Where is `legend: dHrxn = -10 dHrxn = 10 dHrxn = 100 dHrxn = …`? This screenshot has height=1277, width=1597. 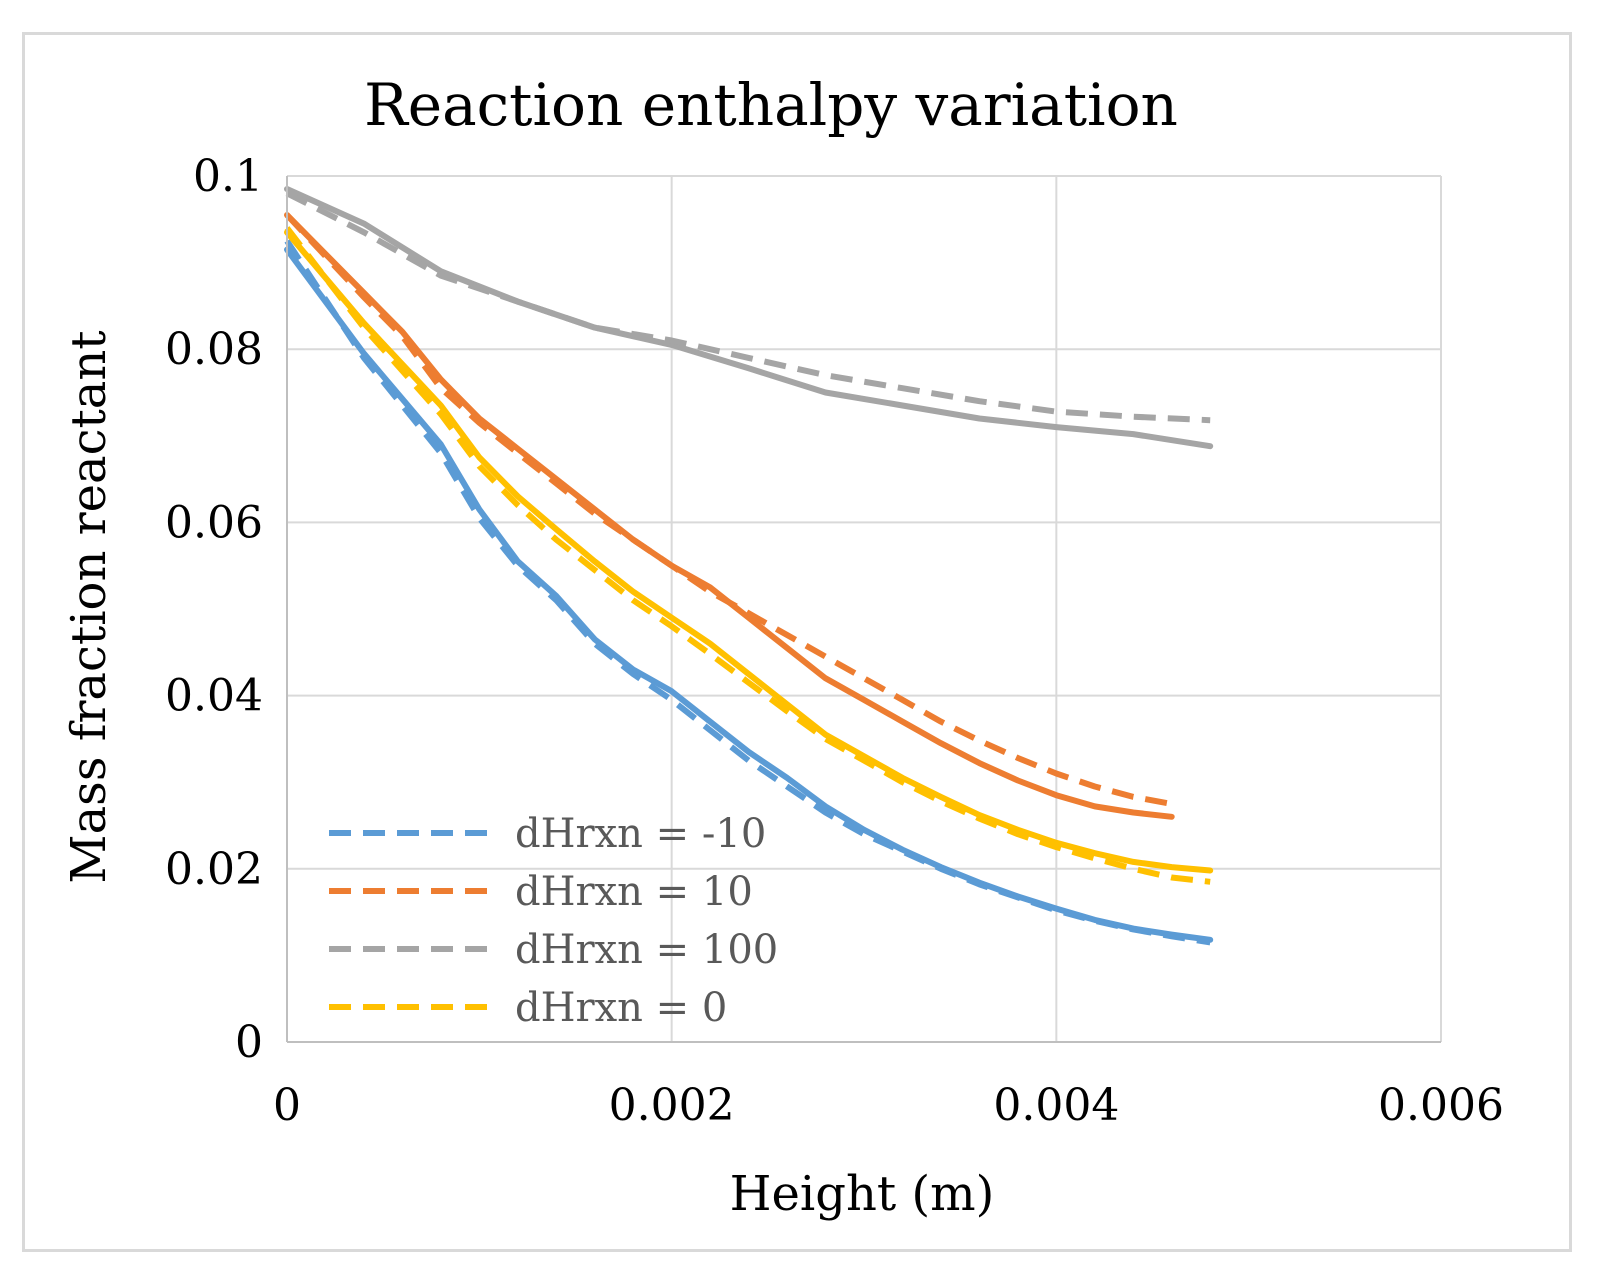 legend: dHrxn = -10 dHrxn = 10 dHrxn = 100 dHrxn = … is located at coordinates (553, 921).